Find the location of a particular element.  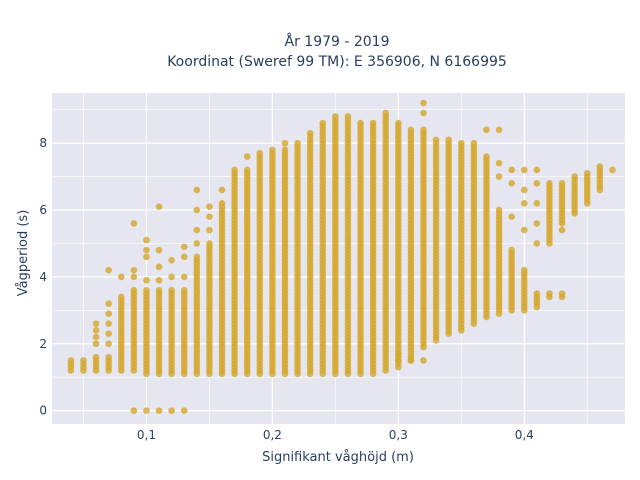

x-tick-label: 0,4 is located at coordinates (524, 435).